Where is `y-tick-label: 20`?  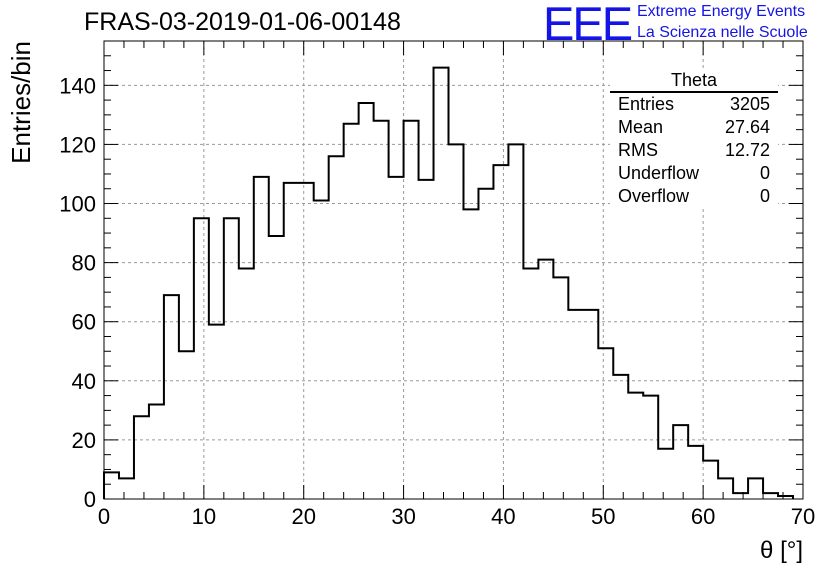 y-tick-label: 20 is located at coordinates (84, 440).